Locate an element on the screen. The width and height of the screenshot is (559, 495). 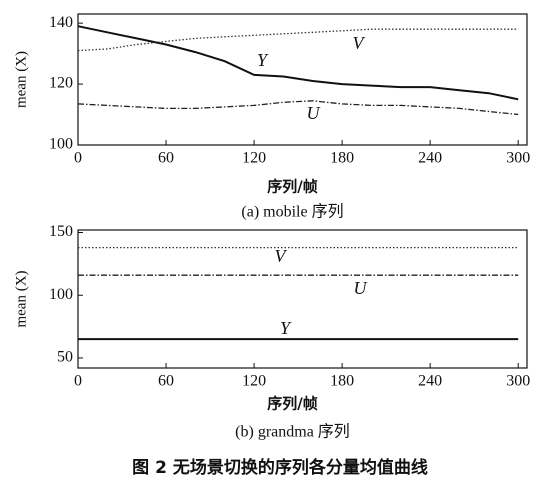
figure-caption: 图 2 无场景切换的序列各分量均值曲线 is located at coordinates (280, 467).